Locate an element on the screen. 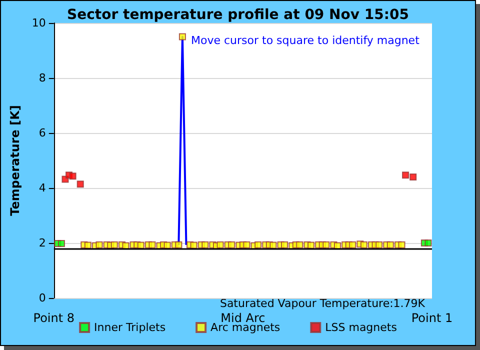 The width and height of the screenshot is (480, 350). y-tick-label: 10 is located at coordinates (39, 23).